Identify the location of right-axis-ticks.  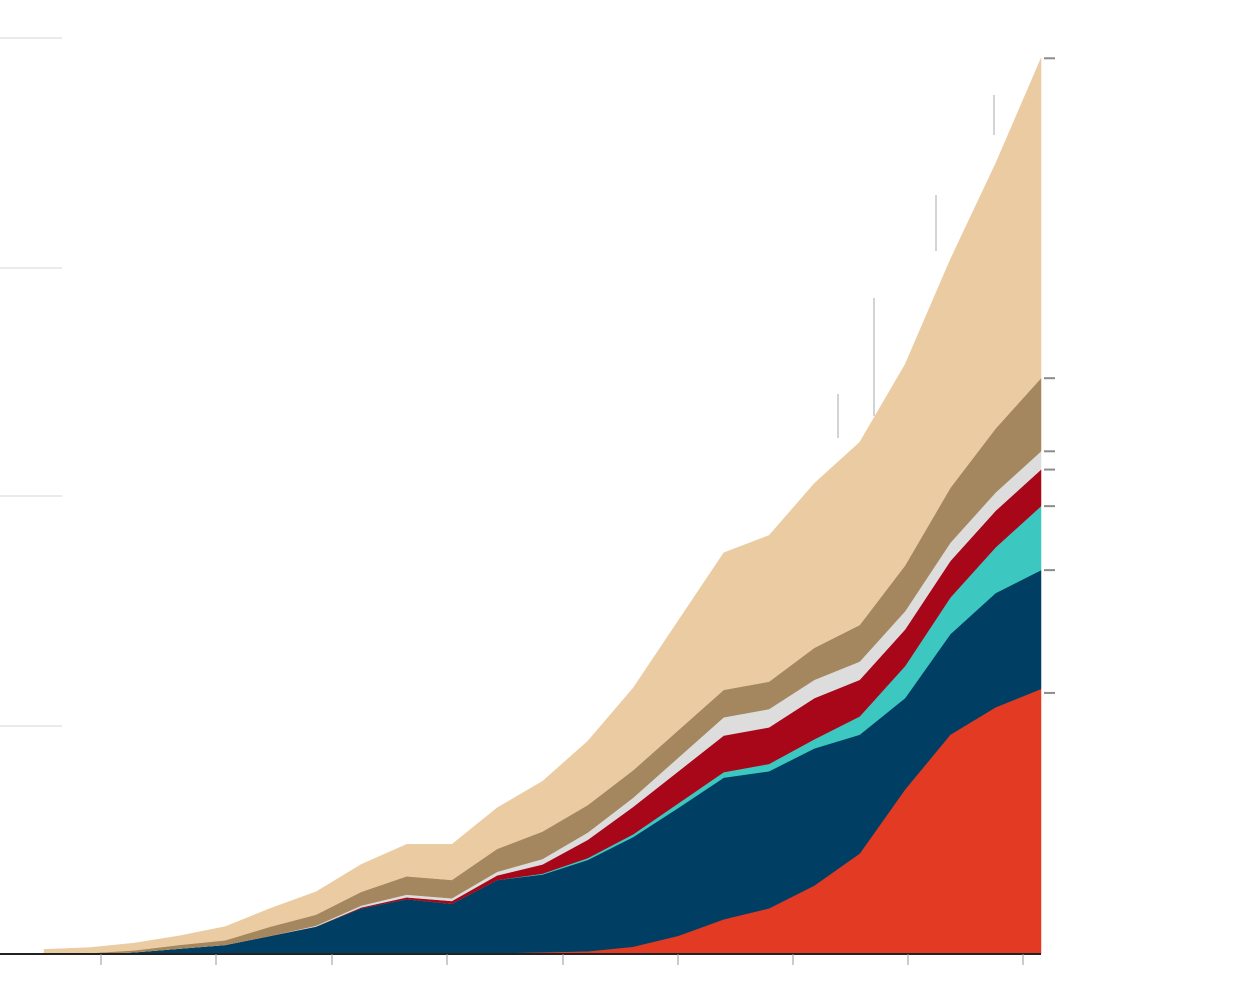
(1049, 375).